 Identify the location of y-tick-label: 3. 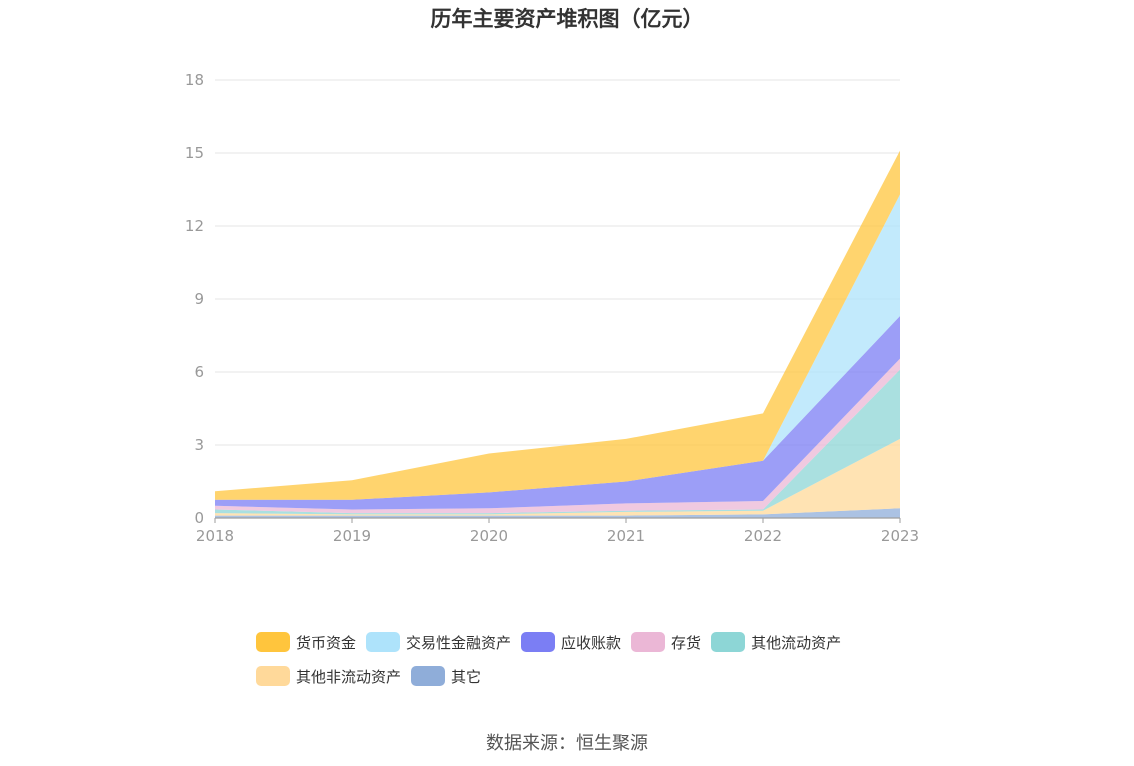
(199, 445).